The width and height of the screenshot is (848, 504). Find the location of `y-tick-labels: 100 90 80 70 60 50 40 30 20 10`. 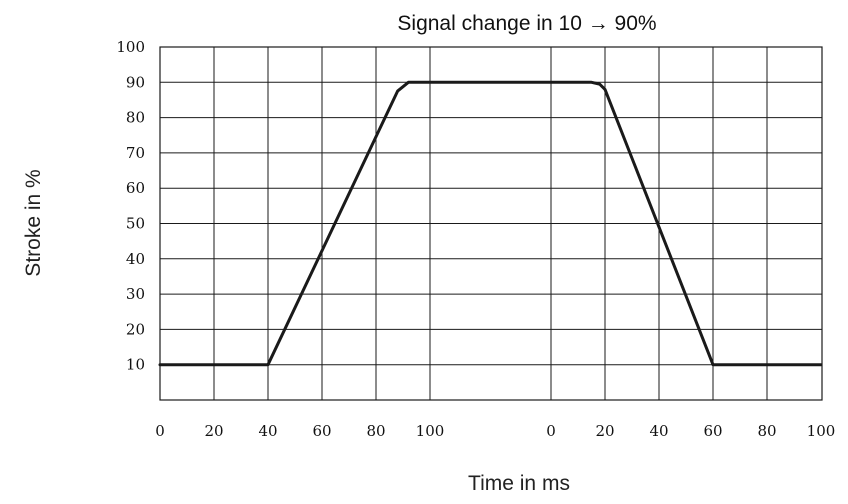

y-tick-labels: 100 90 80 70 60 50 40 30 20 10 is located at coordinates (130, 206).